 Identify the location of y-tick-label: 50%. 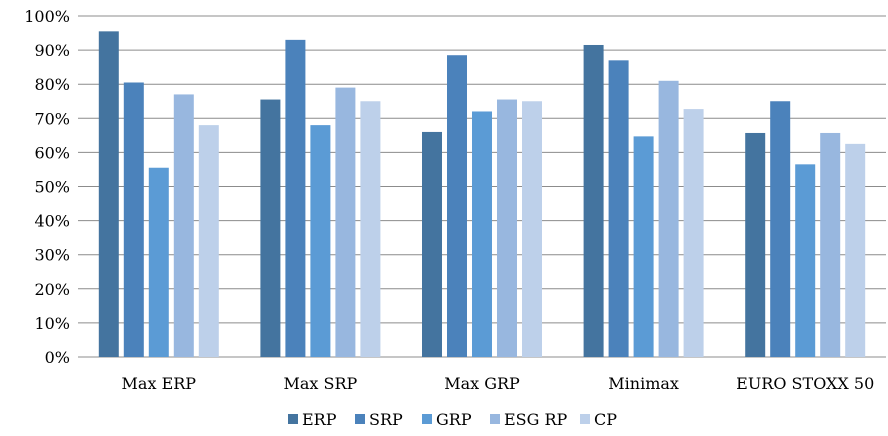
(52, 187).